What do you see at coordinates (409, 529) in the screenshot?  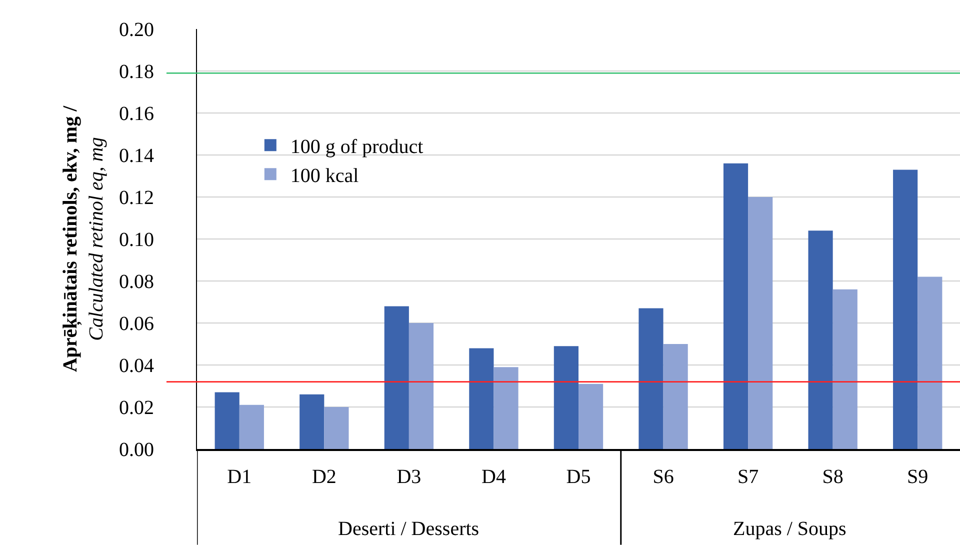 I see `text: Deserti / Desserts` at bounding box center [409, 529].